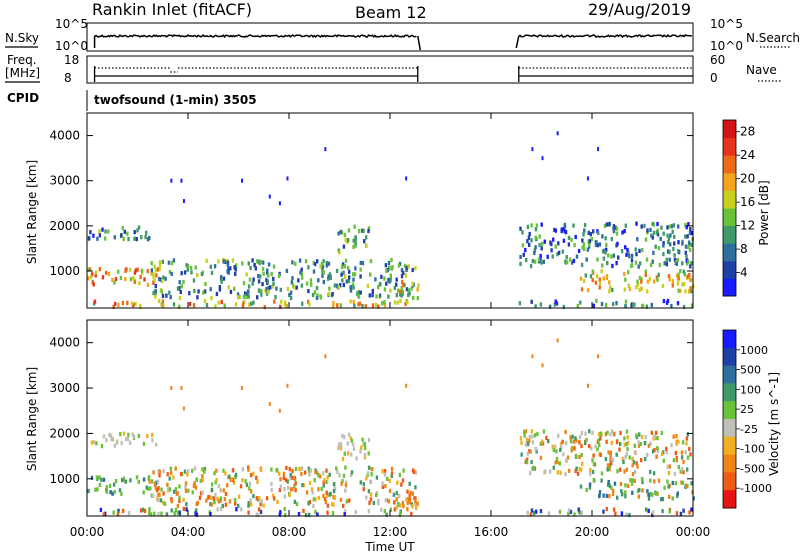 The image size is (800, 554). What do you see at coordinates (32, 419) in the screenshot?
I see `velocity-ylabel: Slant Range [km]` at bounding box center [32, 419].